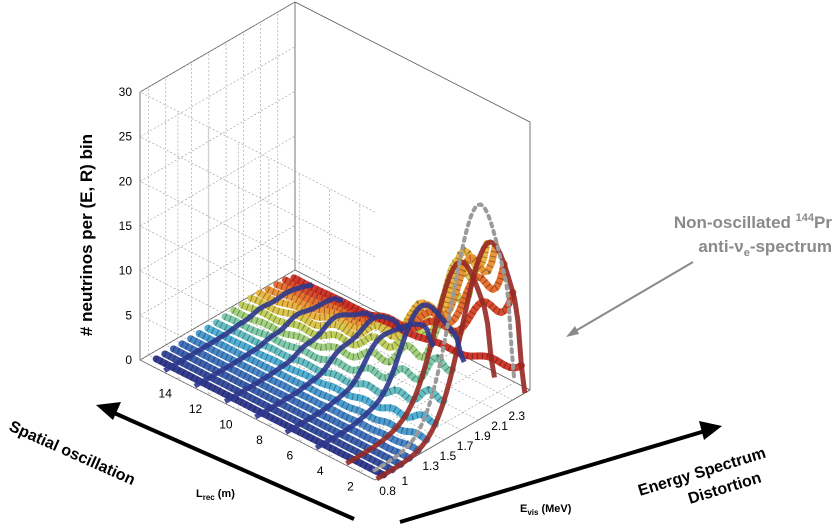  Describe the element at coordinates (516, 416) in the screenshot. I see `x-tick-label: 2.3` at that location.